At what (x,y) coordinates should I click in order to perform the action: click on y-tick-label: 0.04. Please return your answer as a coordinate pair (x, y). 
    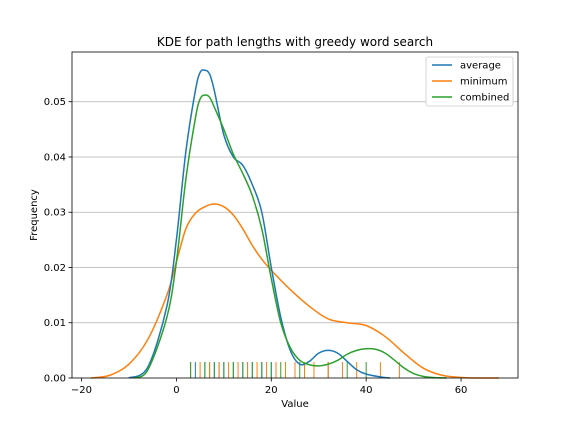
    Looking at the image, I should click on (55, 157).